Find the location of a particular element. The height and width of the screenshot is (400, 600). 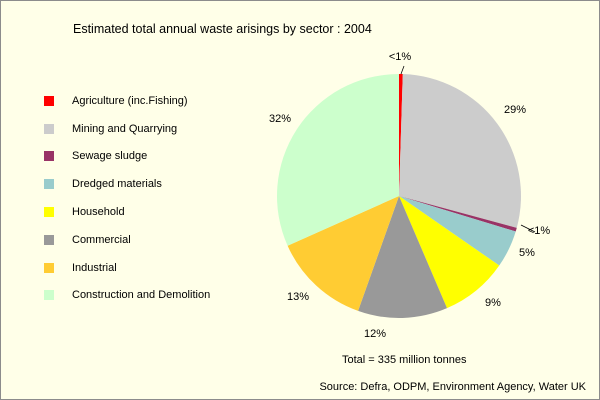

slice-label-2: 29% is located at coordinates (515, 110).